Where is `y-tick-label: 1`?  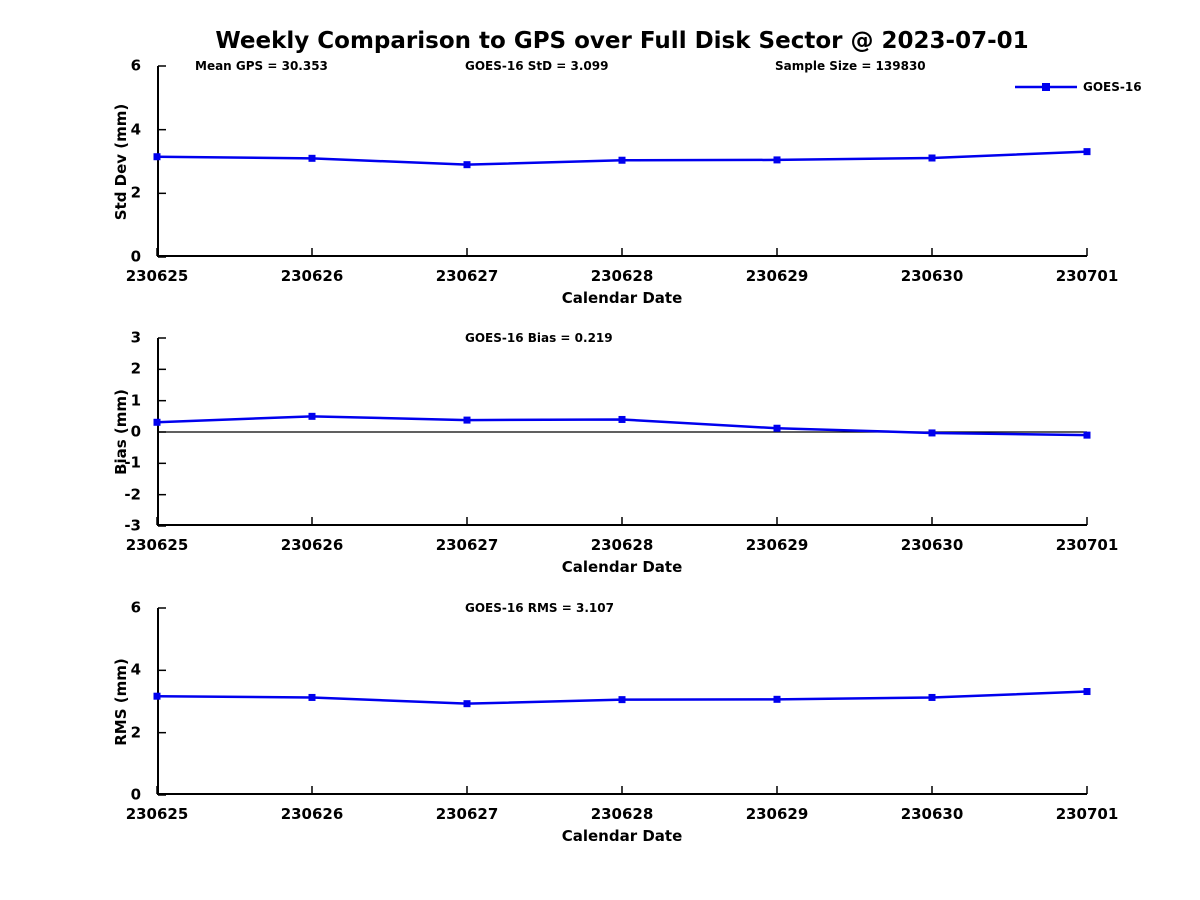 y-tick-label: 1 is located at coordinates (135, 400).